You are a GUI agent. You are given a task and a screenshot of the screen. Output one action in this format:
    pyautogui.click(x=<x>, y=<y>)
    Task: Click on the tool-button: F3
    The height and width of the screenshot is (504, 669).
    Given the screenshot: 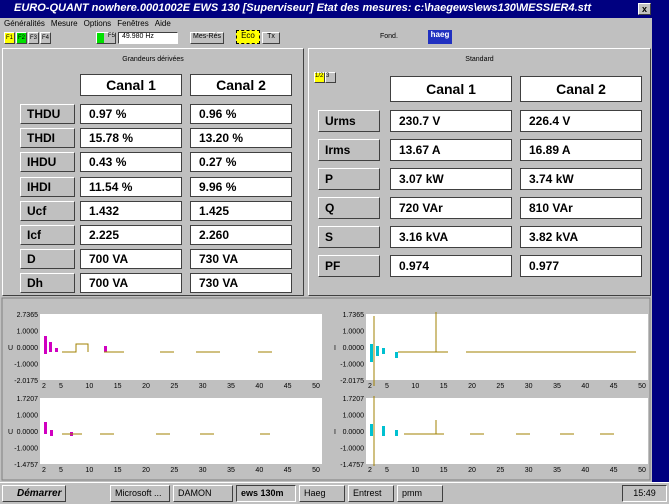 What is the action you would take?
    pyautogui.click(x=33, y=38)
    